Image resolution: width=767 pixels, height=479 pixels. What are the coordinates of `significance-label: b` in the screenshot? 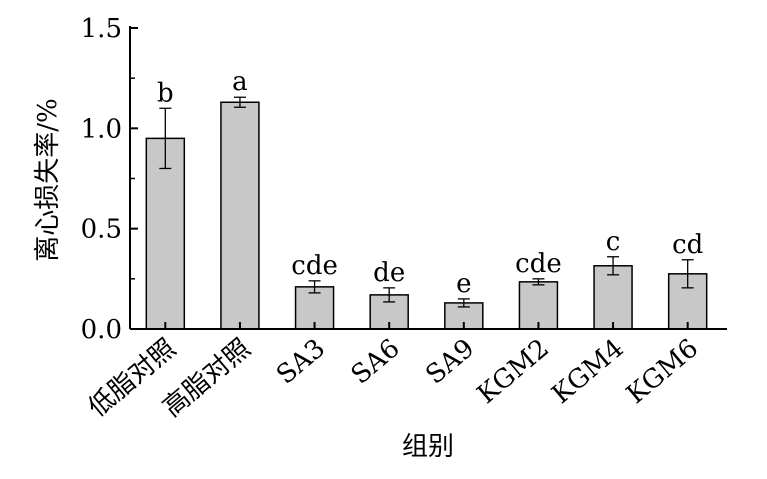 It's located at (165, 93).